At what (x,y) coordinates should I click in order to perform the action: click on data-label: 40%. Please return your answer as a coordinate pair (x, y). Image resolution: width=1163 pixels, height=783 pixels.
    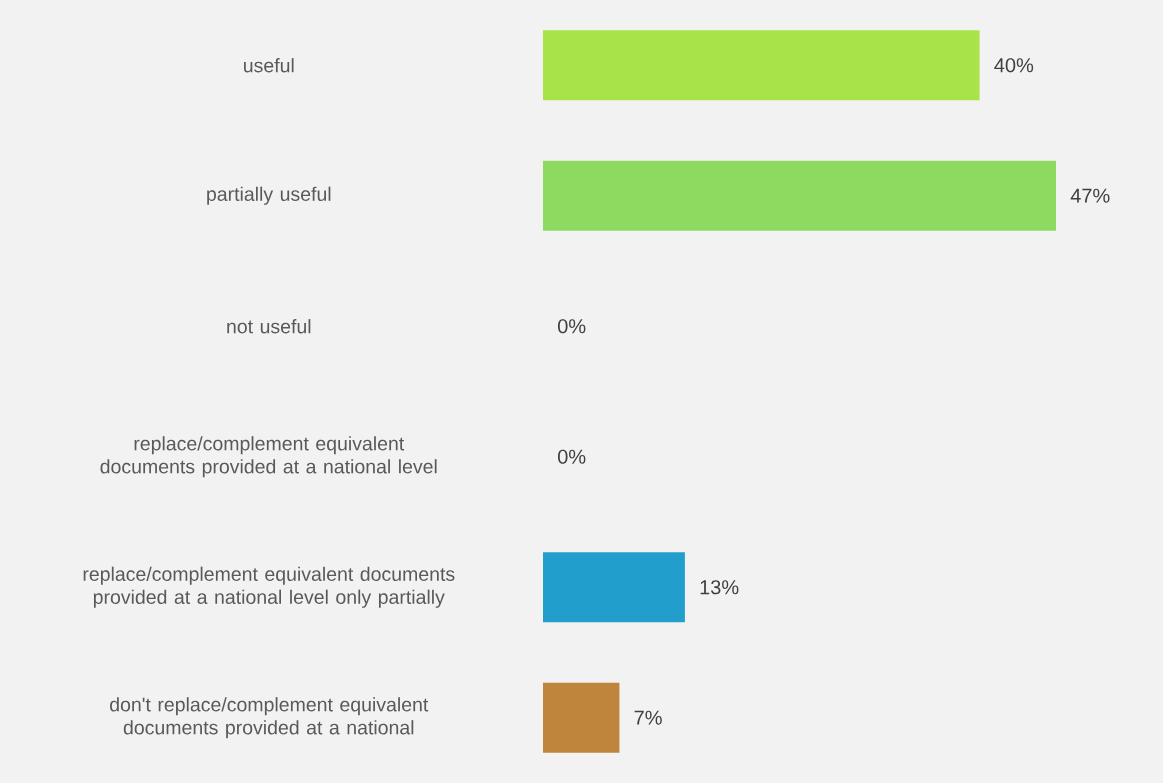
    Looking at the image, I should click on (1014, 65).